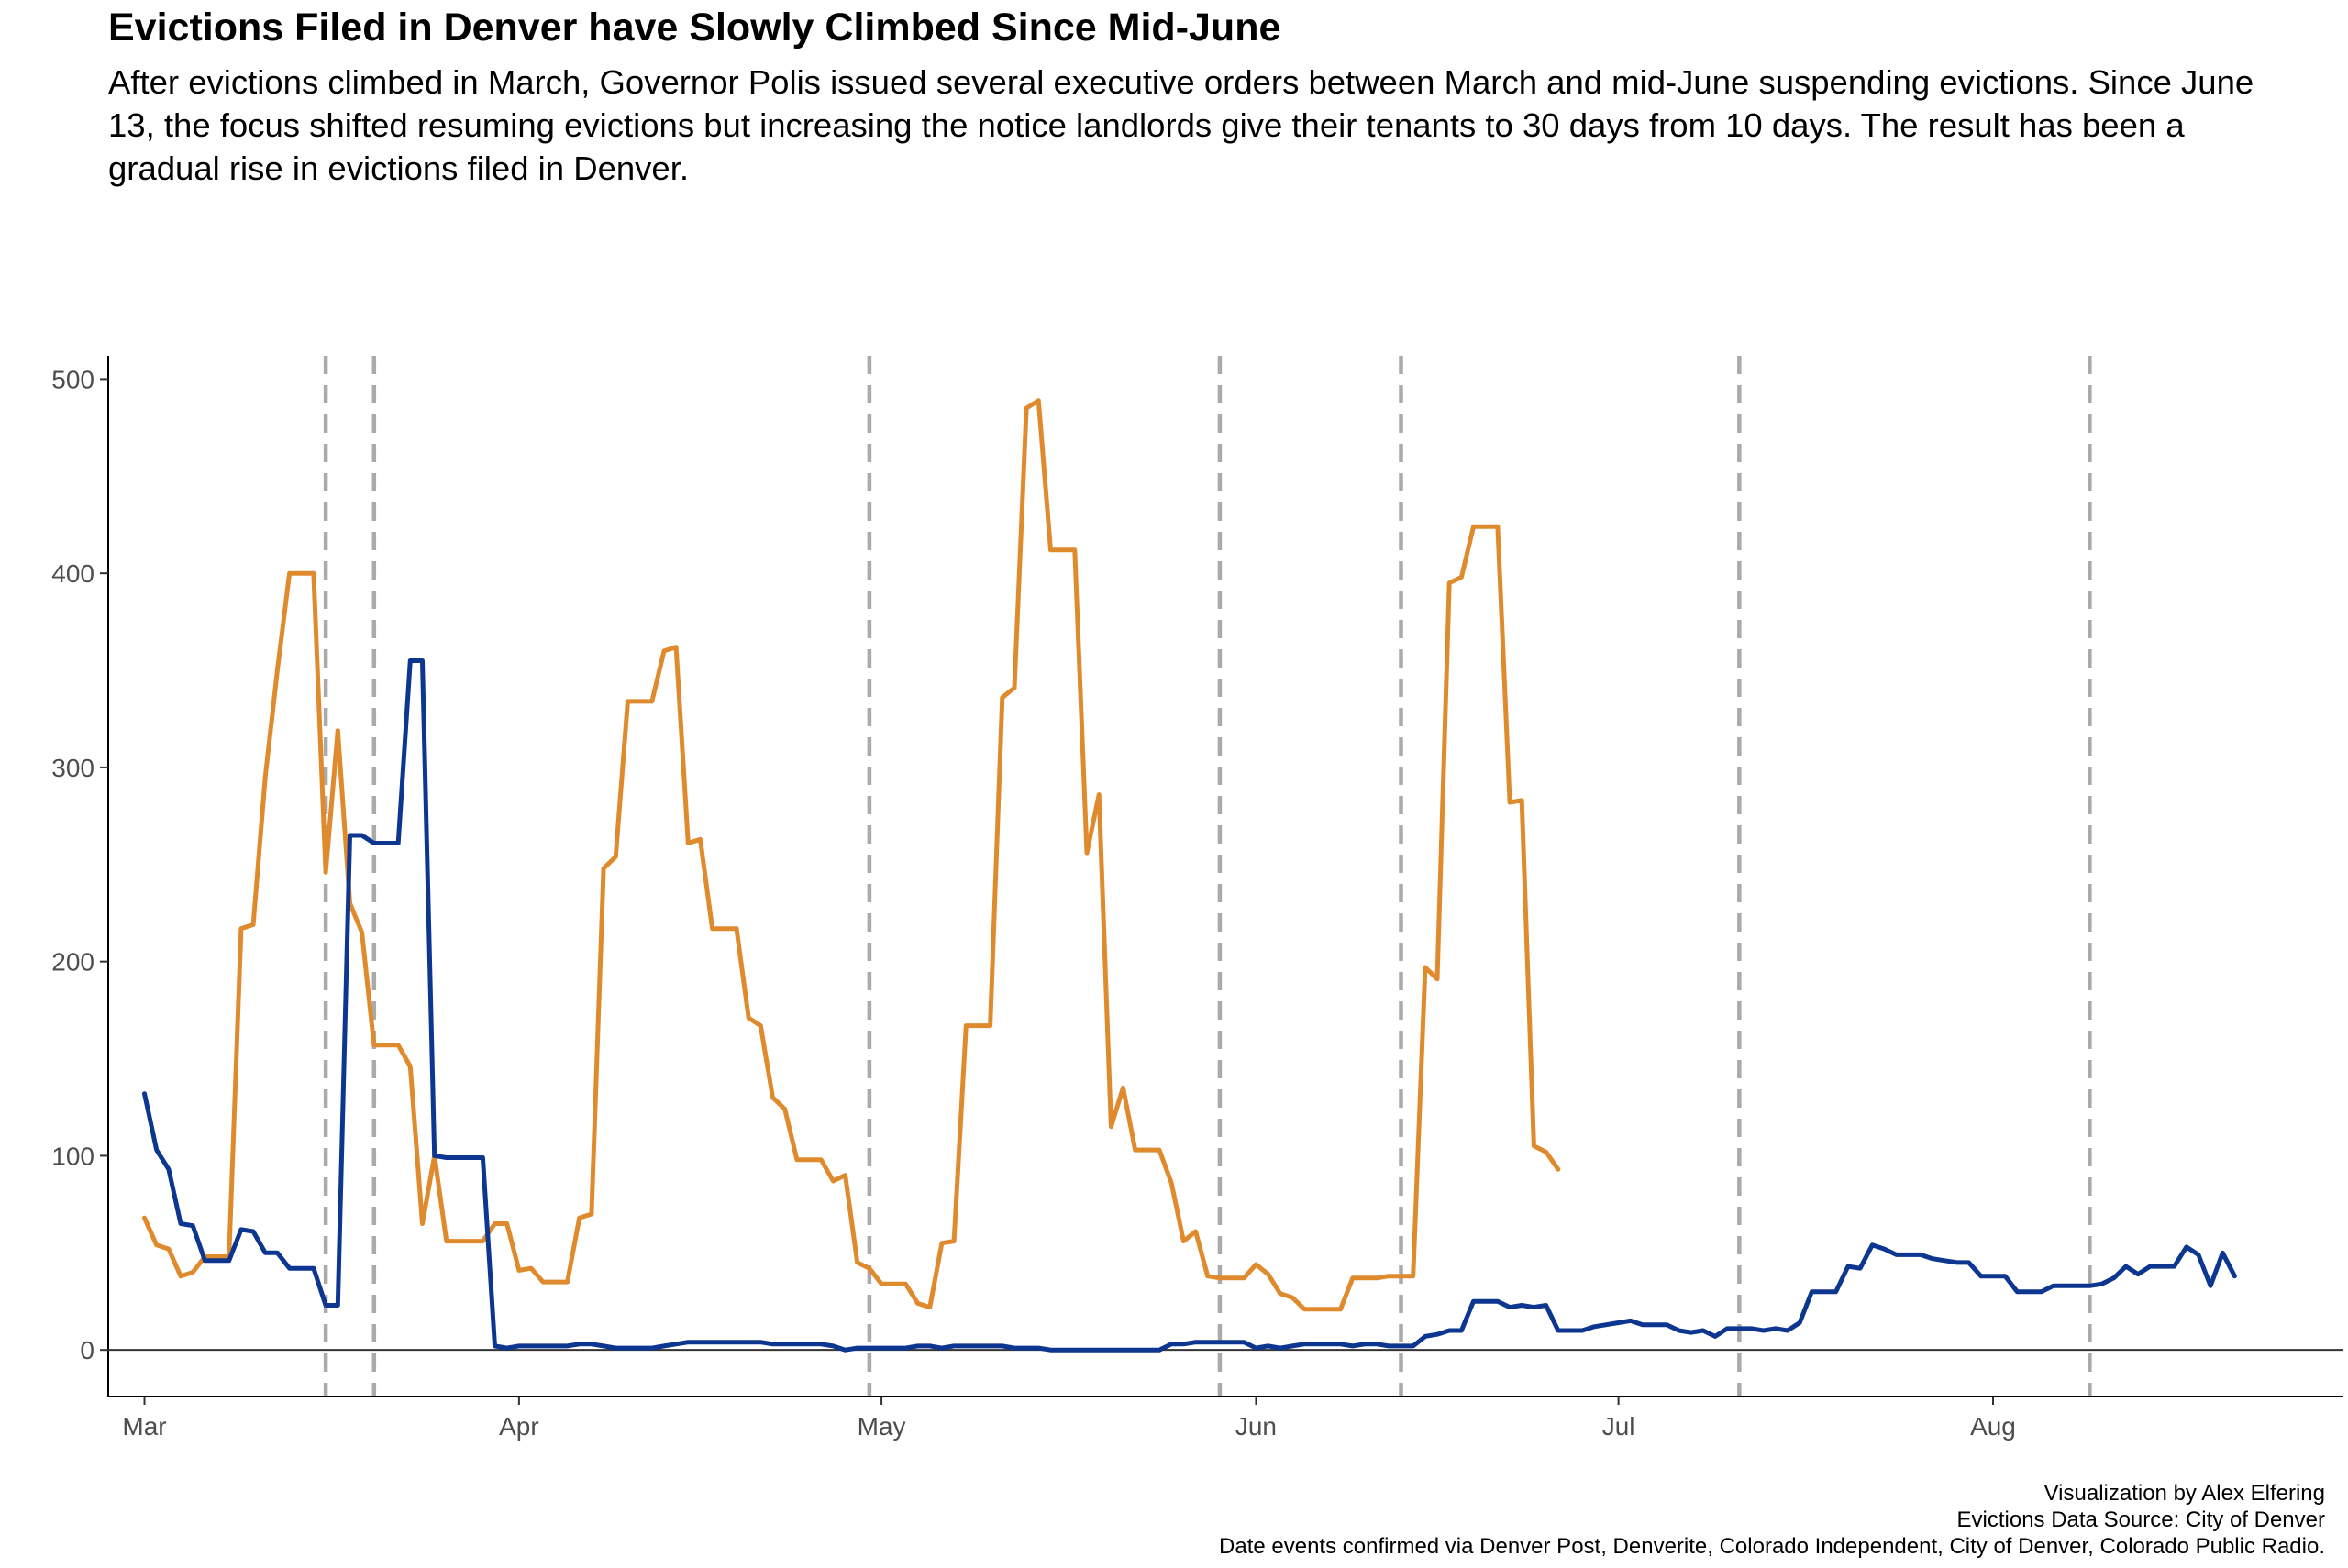 The height and width of the screenshot is (1568, 2348). I want to click on y-tick-label-500: 500, so click(72, 379).